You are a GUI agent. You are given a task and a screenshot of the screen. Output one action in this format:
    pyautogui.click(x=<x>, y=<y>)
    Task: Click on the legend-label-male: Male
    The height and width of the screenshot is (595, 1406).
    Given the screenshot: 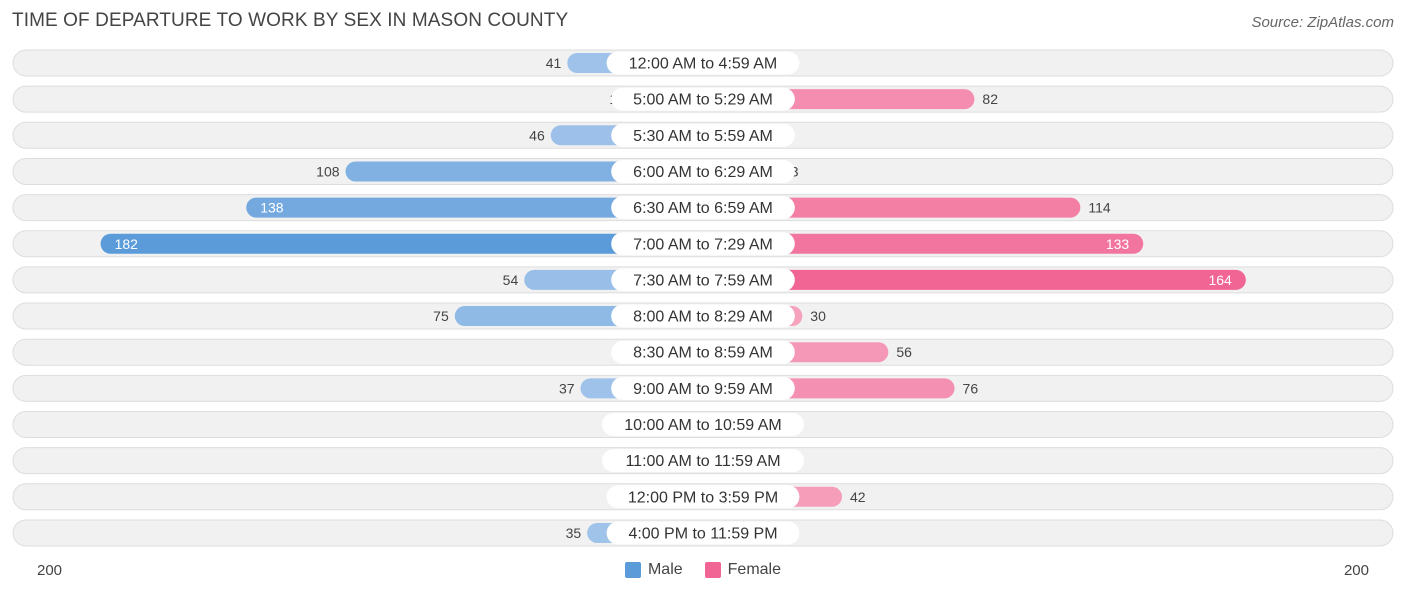 What is the action you would take?
    pyautogui.click(x=665, y=569)
    